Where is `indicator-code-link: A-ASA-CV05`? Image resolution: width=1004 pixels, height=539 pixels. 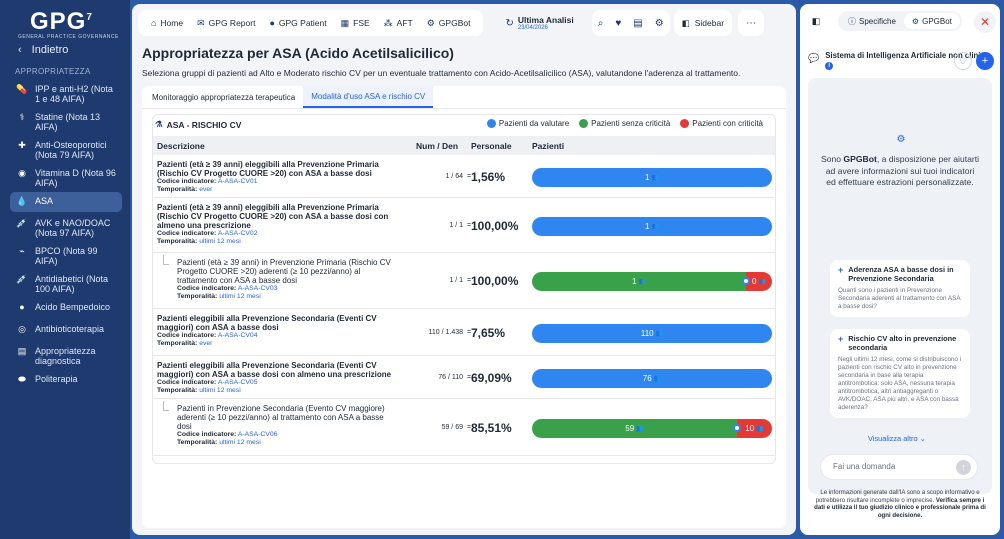 indicator-code-link: A-ASA-CV05 is located at coordinates (237, 382).